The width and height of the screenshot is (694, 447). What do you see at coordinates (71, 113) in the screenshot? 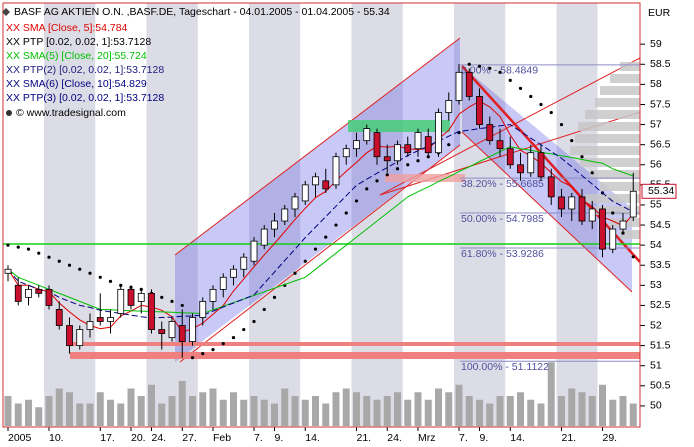
I see `copyright: © www.tradesignal.com` at bounding box center [71, 113].